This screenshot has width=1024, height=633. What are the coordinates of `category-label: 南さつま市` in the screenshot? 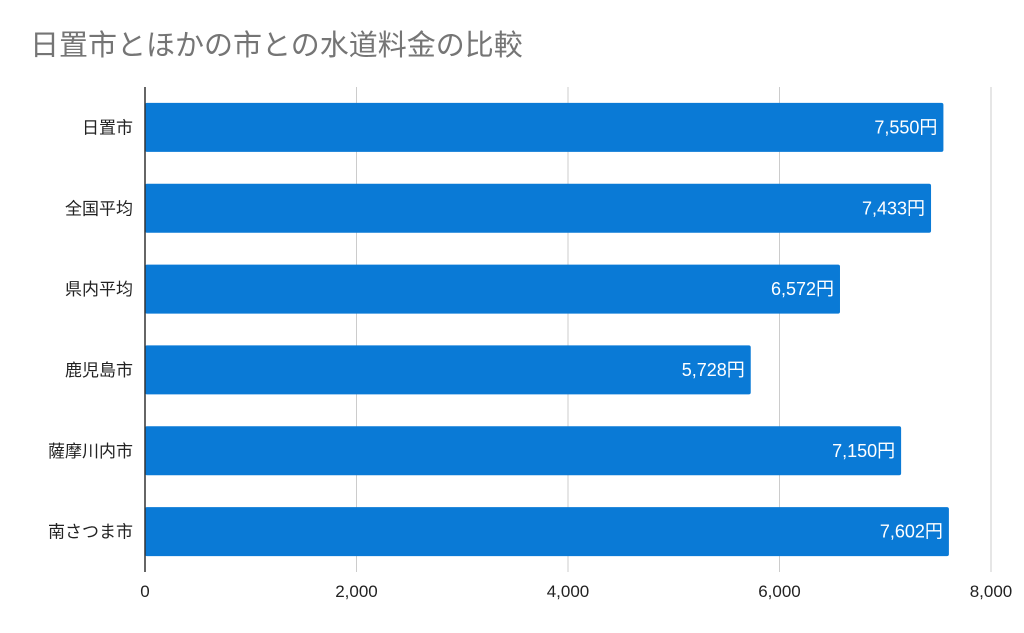 It's located at (90, 533).